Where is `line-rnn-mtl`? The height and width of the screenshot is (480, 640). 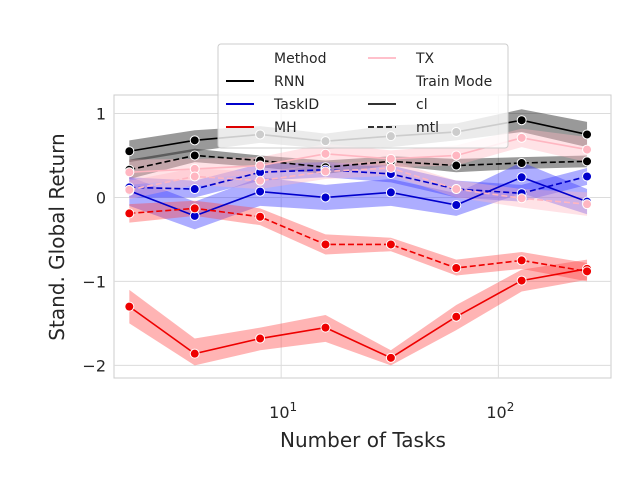
line-rnn-mtl is located at coordinates (358, 162).